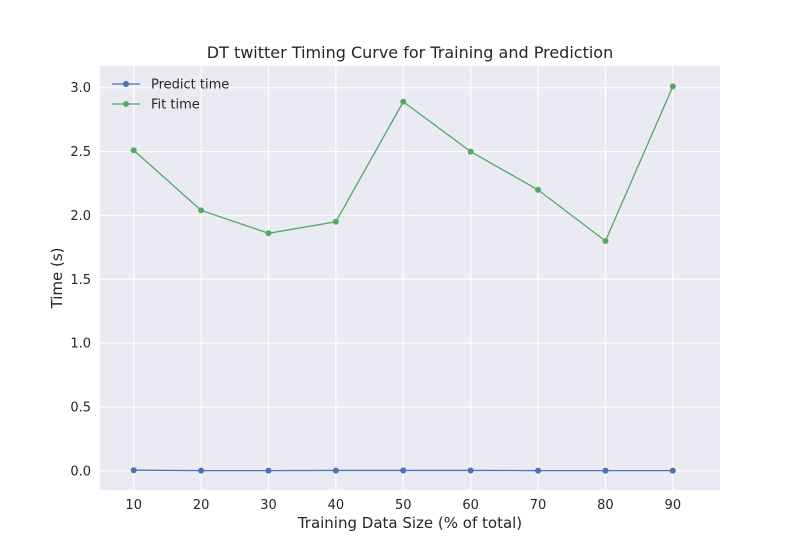 This screenshot has height=550, width=800. I want to click on x-tick-label: 20, so click(201, 505).